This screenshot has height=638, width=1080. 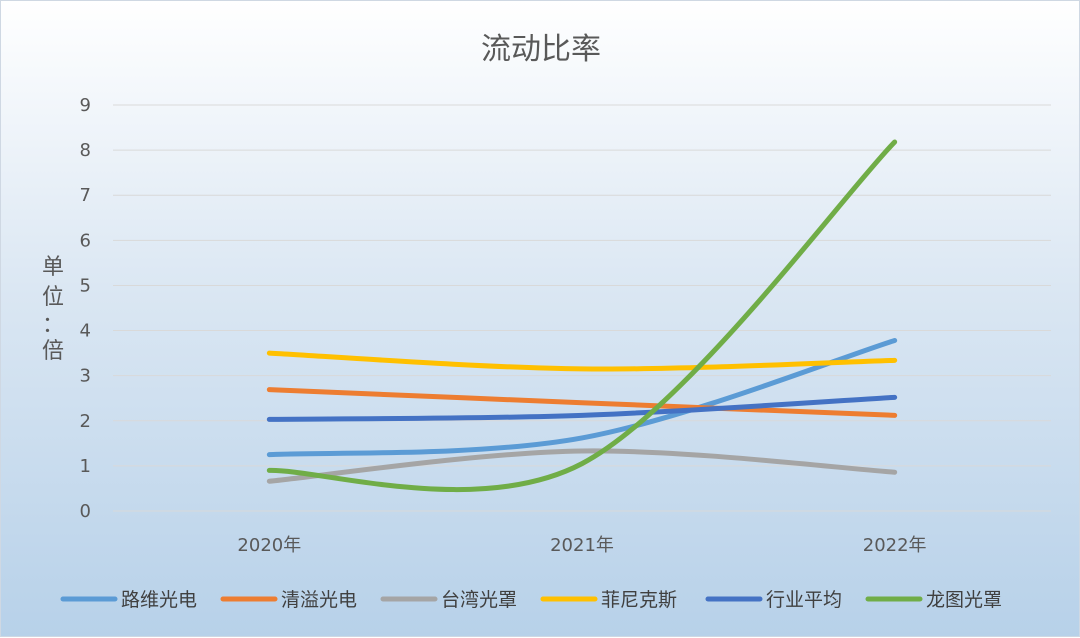 What do you see at coordinates (479, 600) in the screenshot?
I see `legend-label: 台湾光罩` at bounding box center [479, 600].